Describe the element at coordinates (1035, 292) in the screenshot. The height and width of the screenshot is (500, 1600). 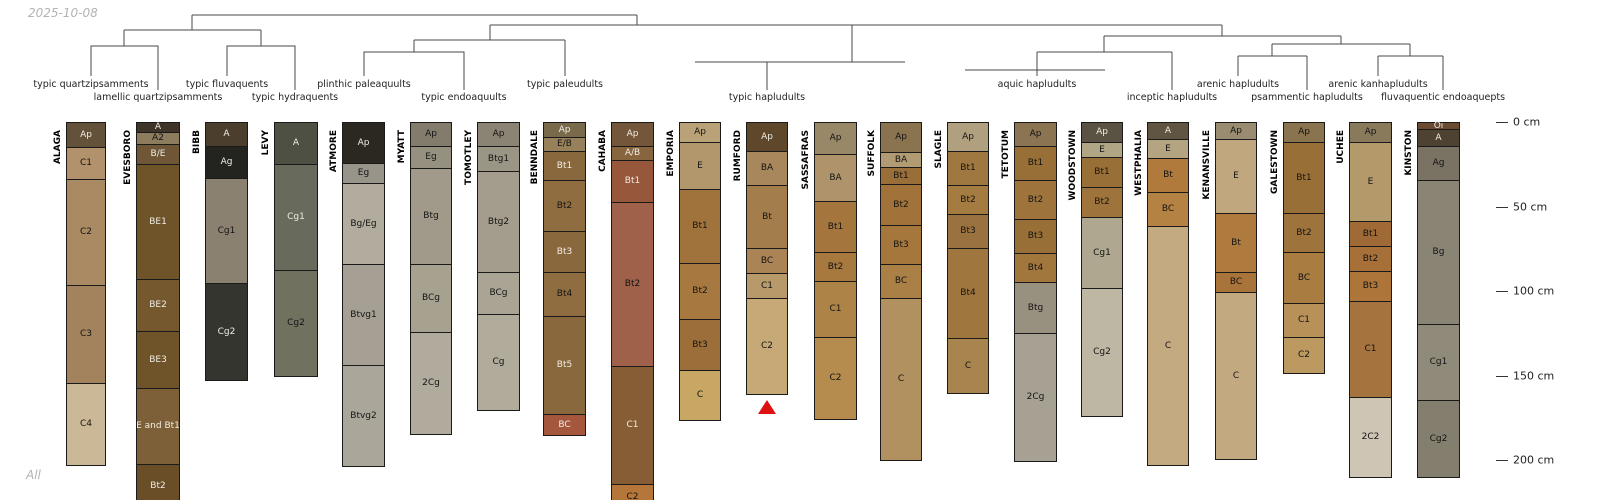
I see `soil-column-tetotum: Ap Bt1 Bt2 Bt3 Bt4 Btg 2Cg` at that location.